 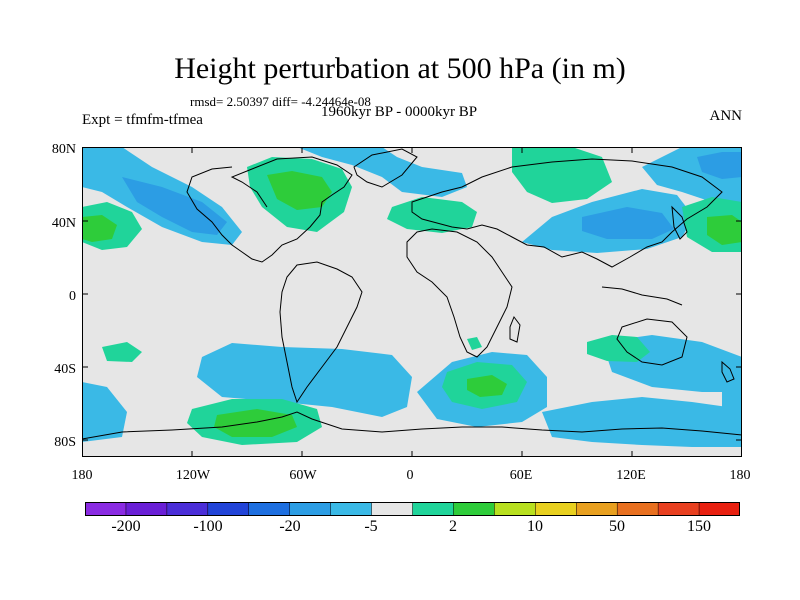 I want to click on contour-pos-australia, so click(x=618, y=348).